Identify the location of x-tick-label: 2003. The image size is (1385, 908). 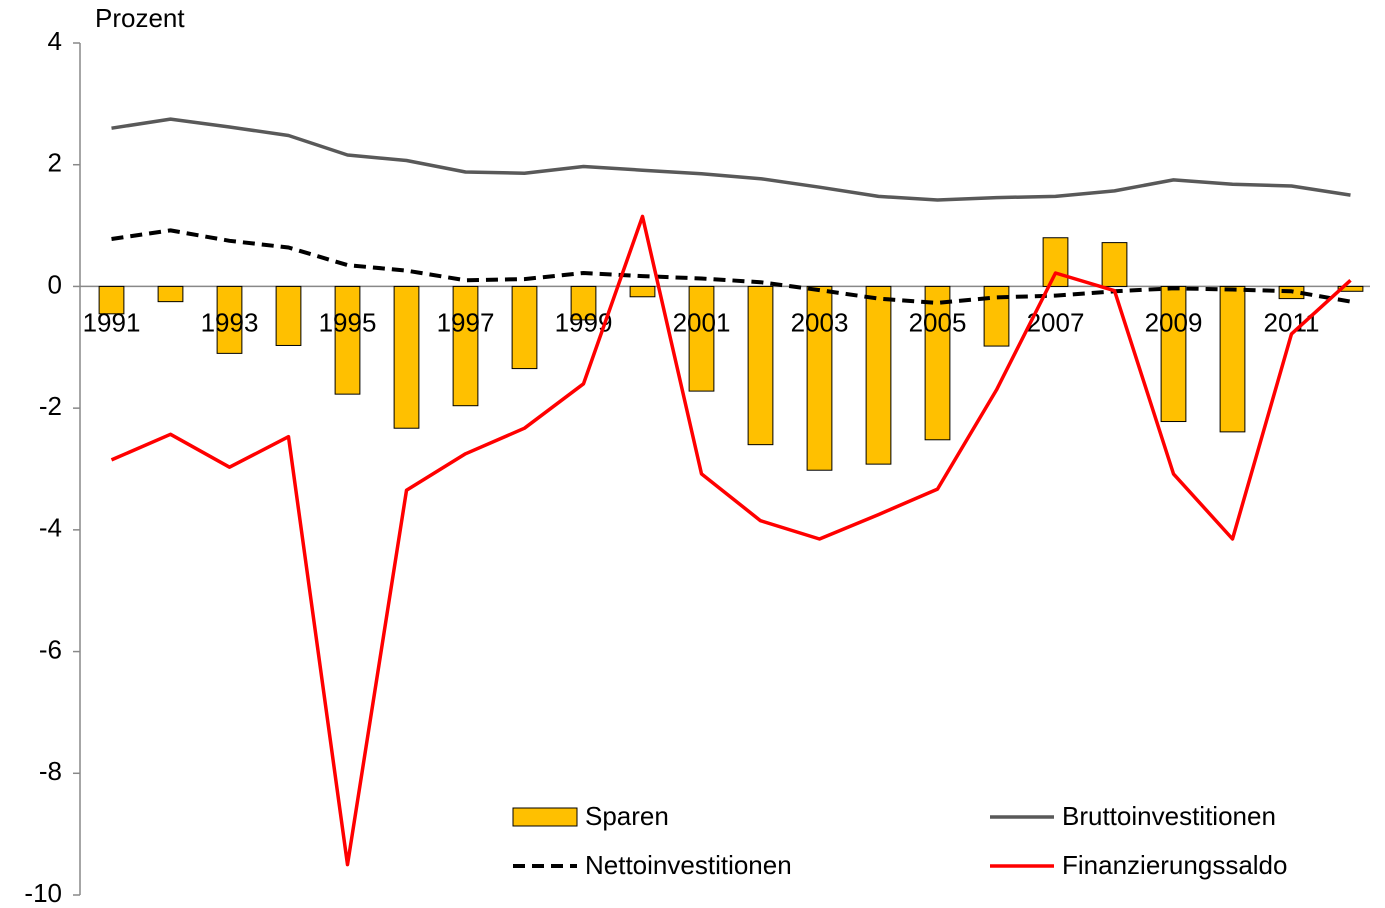
(820, 322).